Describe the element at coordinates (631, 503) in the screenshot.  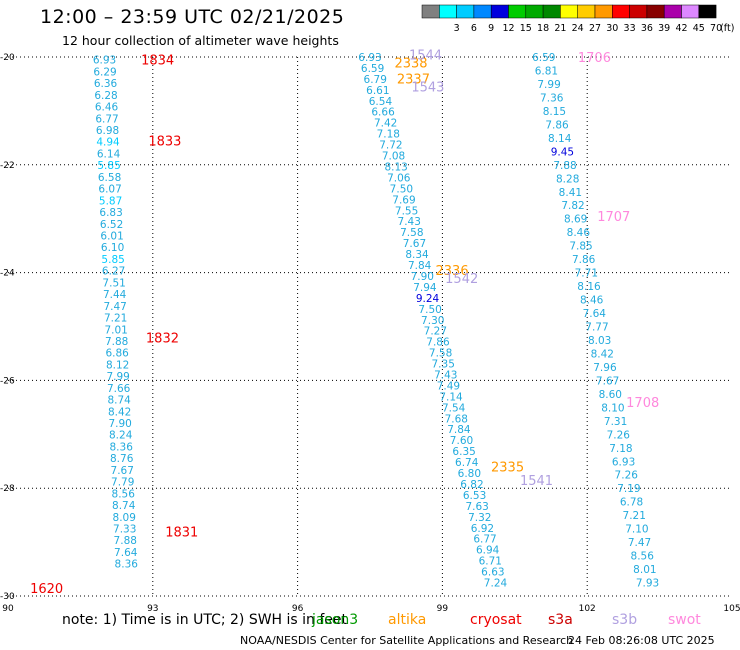
I see `wave-height-value: 6.78` at that location.